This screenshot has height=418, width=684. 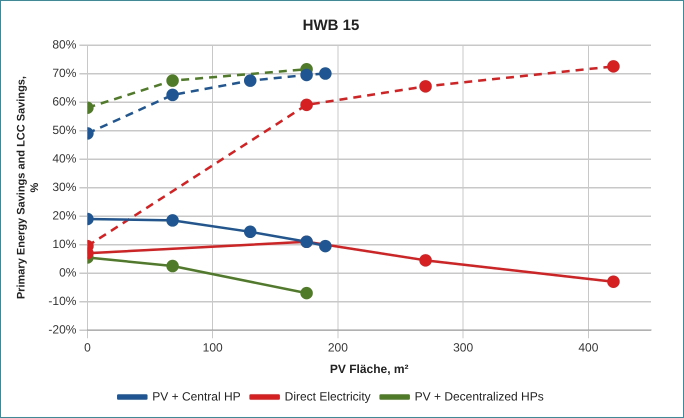 What do you see at coordinates (64, 73) in the screenshot?
I see `y-tick-label: 70%` at bounding box center [64, 73].